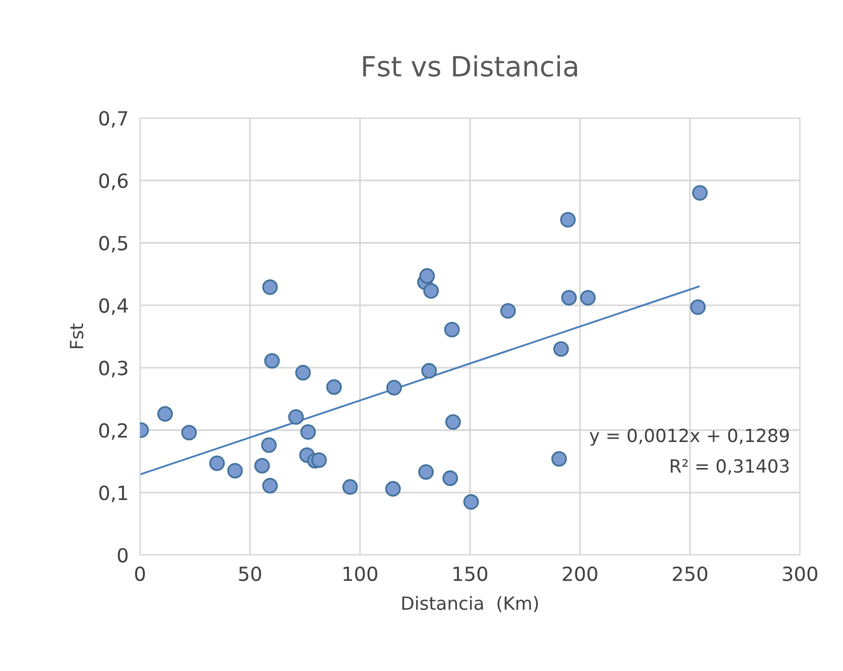 The height and width of the screenshot is (671, 843). What do you see at coordinates (113, 494) in the screenshot?
I see `y-tick-label: 0,1` at bounding box center [113, 494].